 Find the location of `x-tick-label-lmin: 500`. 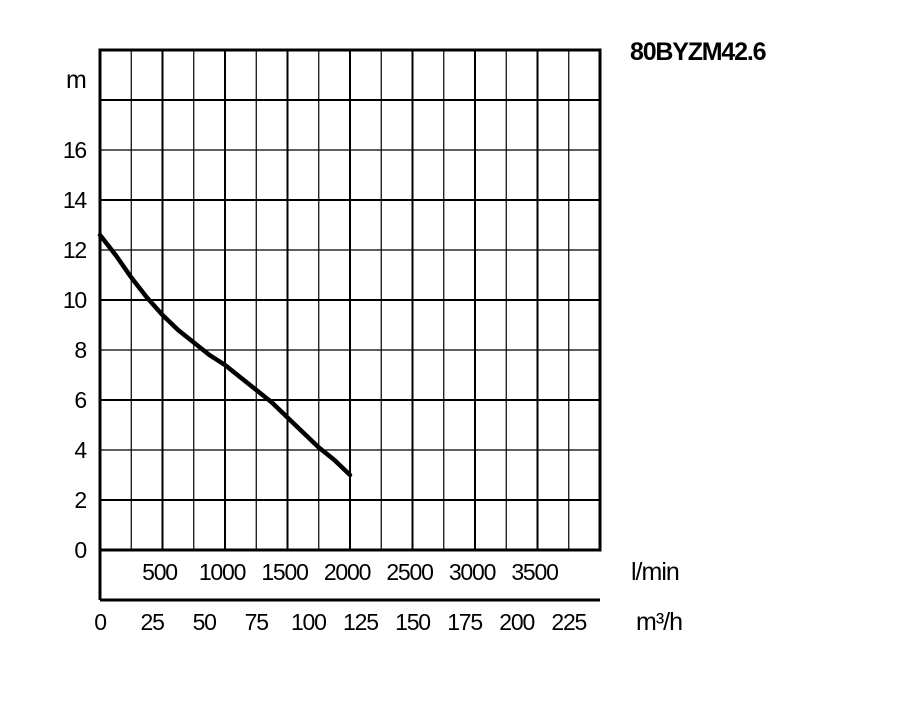

x-tick-label-lmin: 500 is located at coordinates (159, 572).